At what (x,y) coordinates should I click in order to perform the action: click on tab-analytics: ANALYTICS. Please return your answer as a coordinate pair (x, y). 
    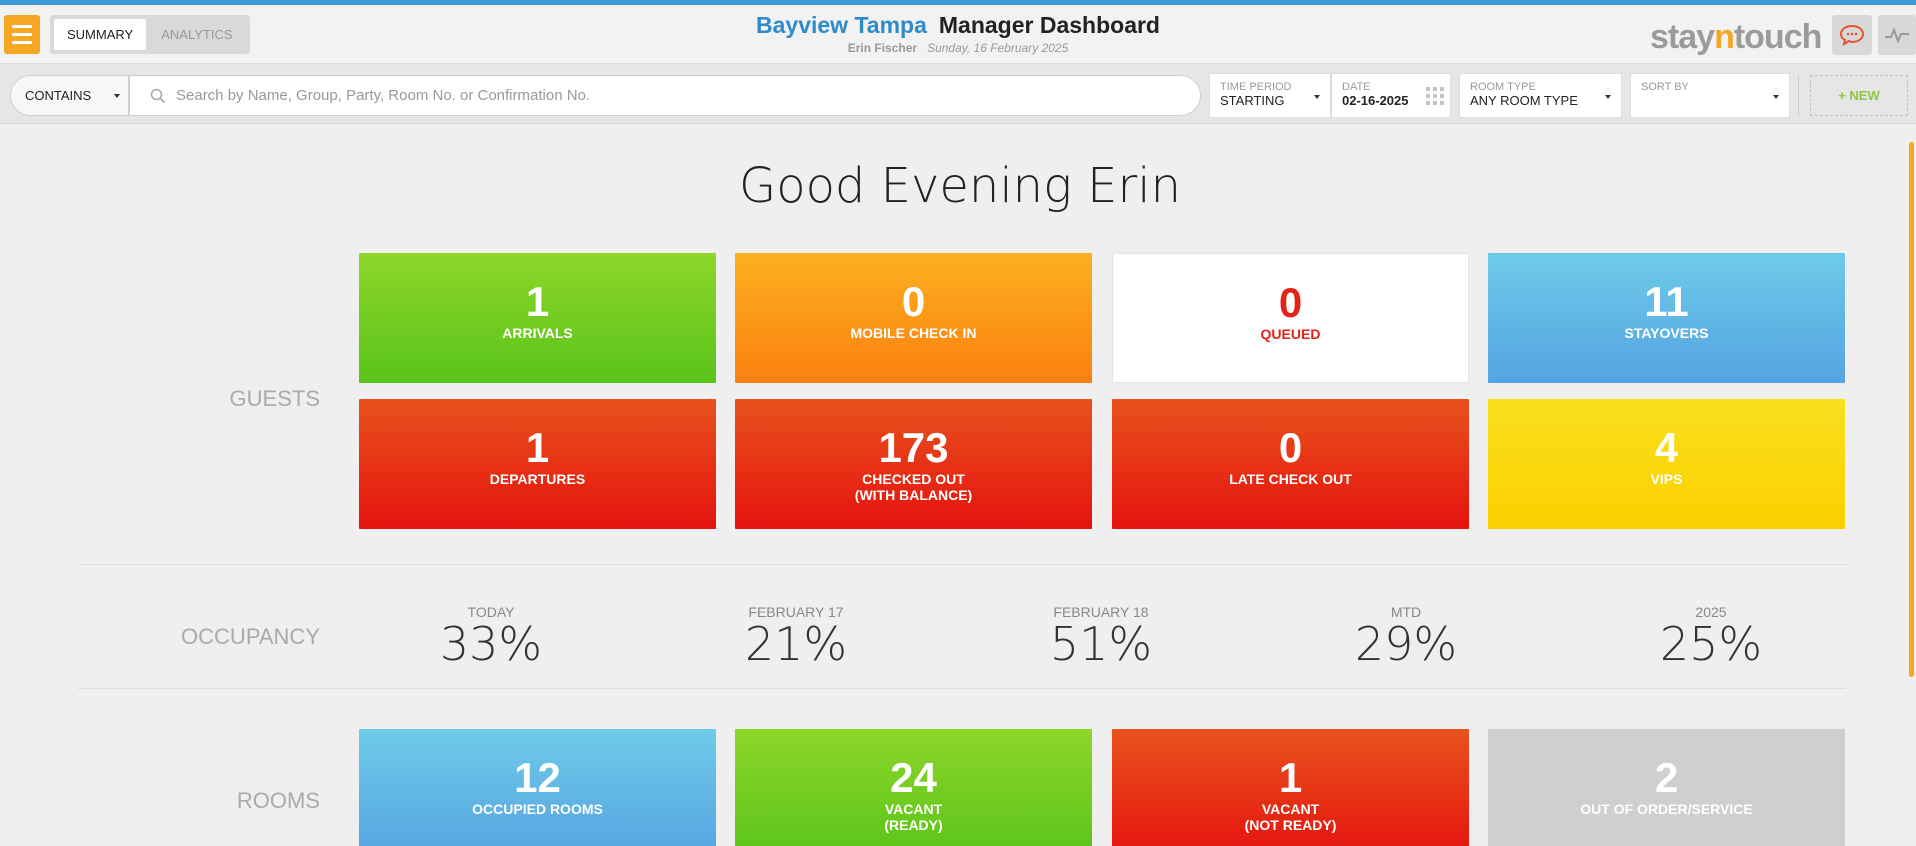
    Looking at the image, I should click on (197, 34).